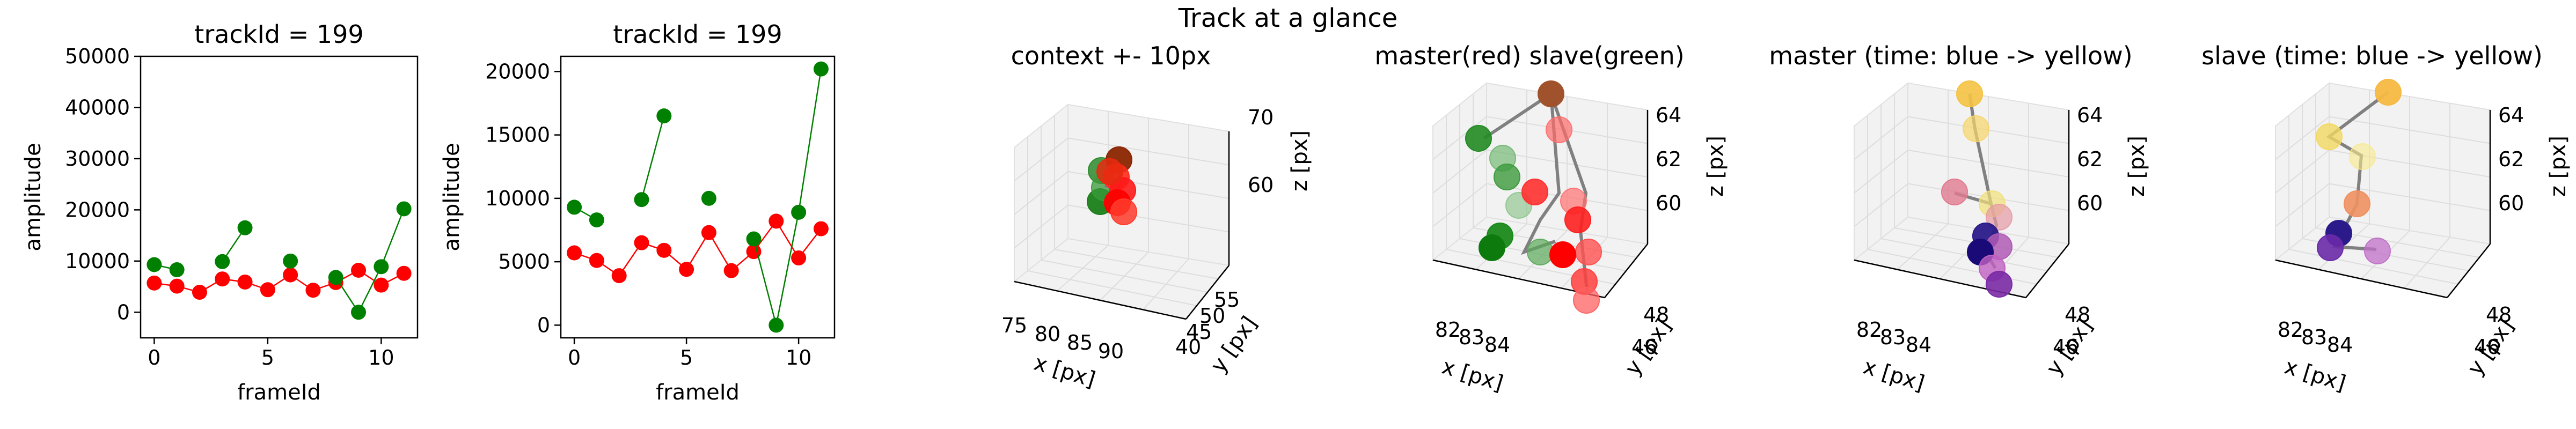 This screenshot has height=429, width=2576. Describe the element at coordinates (2499, 315) in the screenshot. I see `y-tick-label: 48` at that location.